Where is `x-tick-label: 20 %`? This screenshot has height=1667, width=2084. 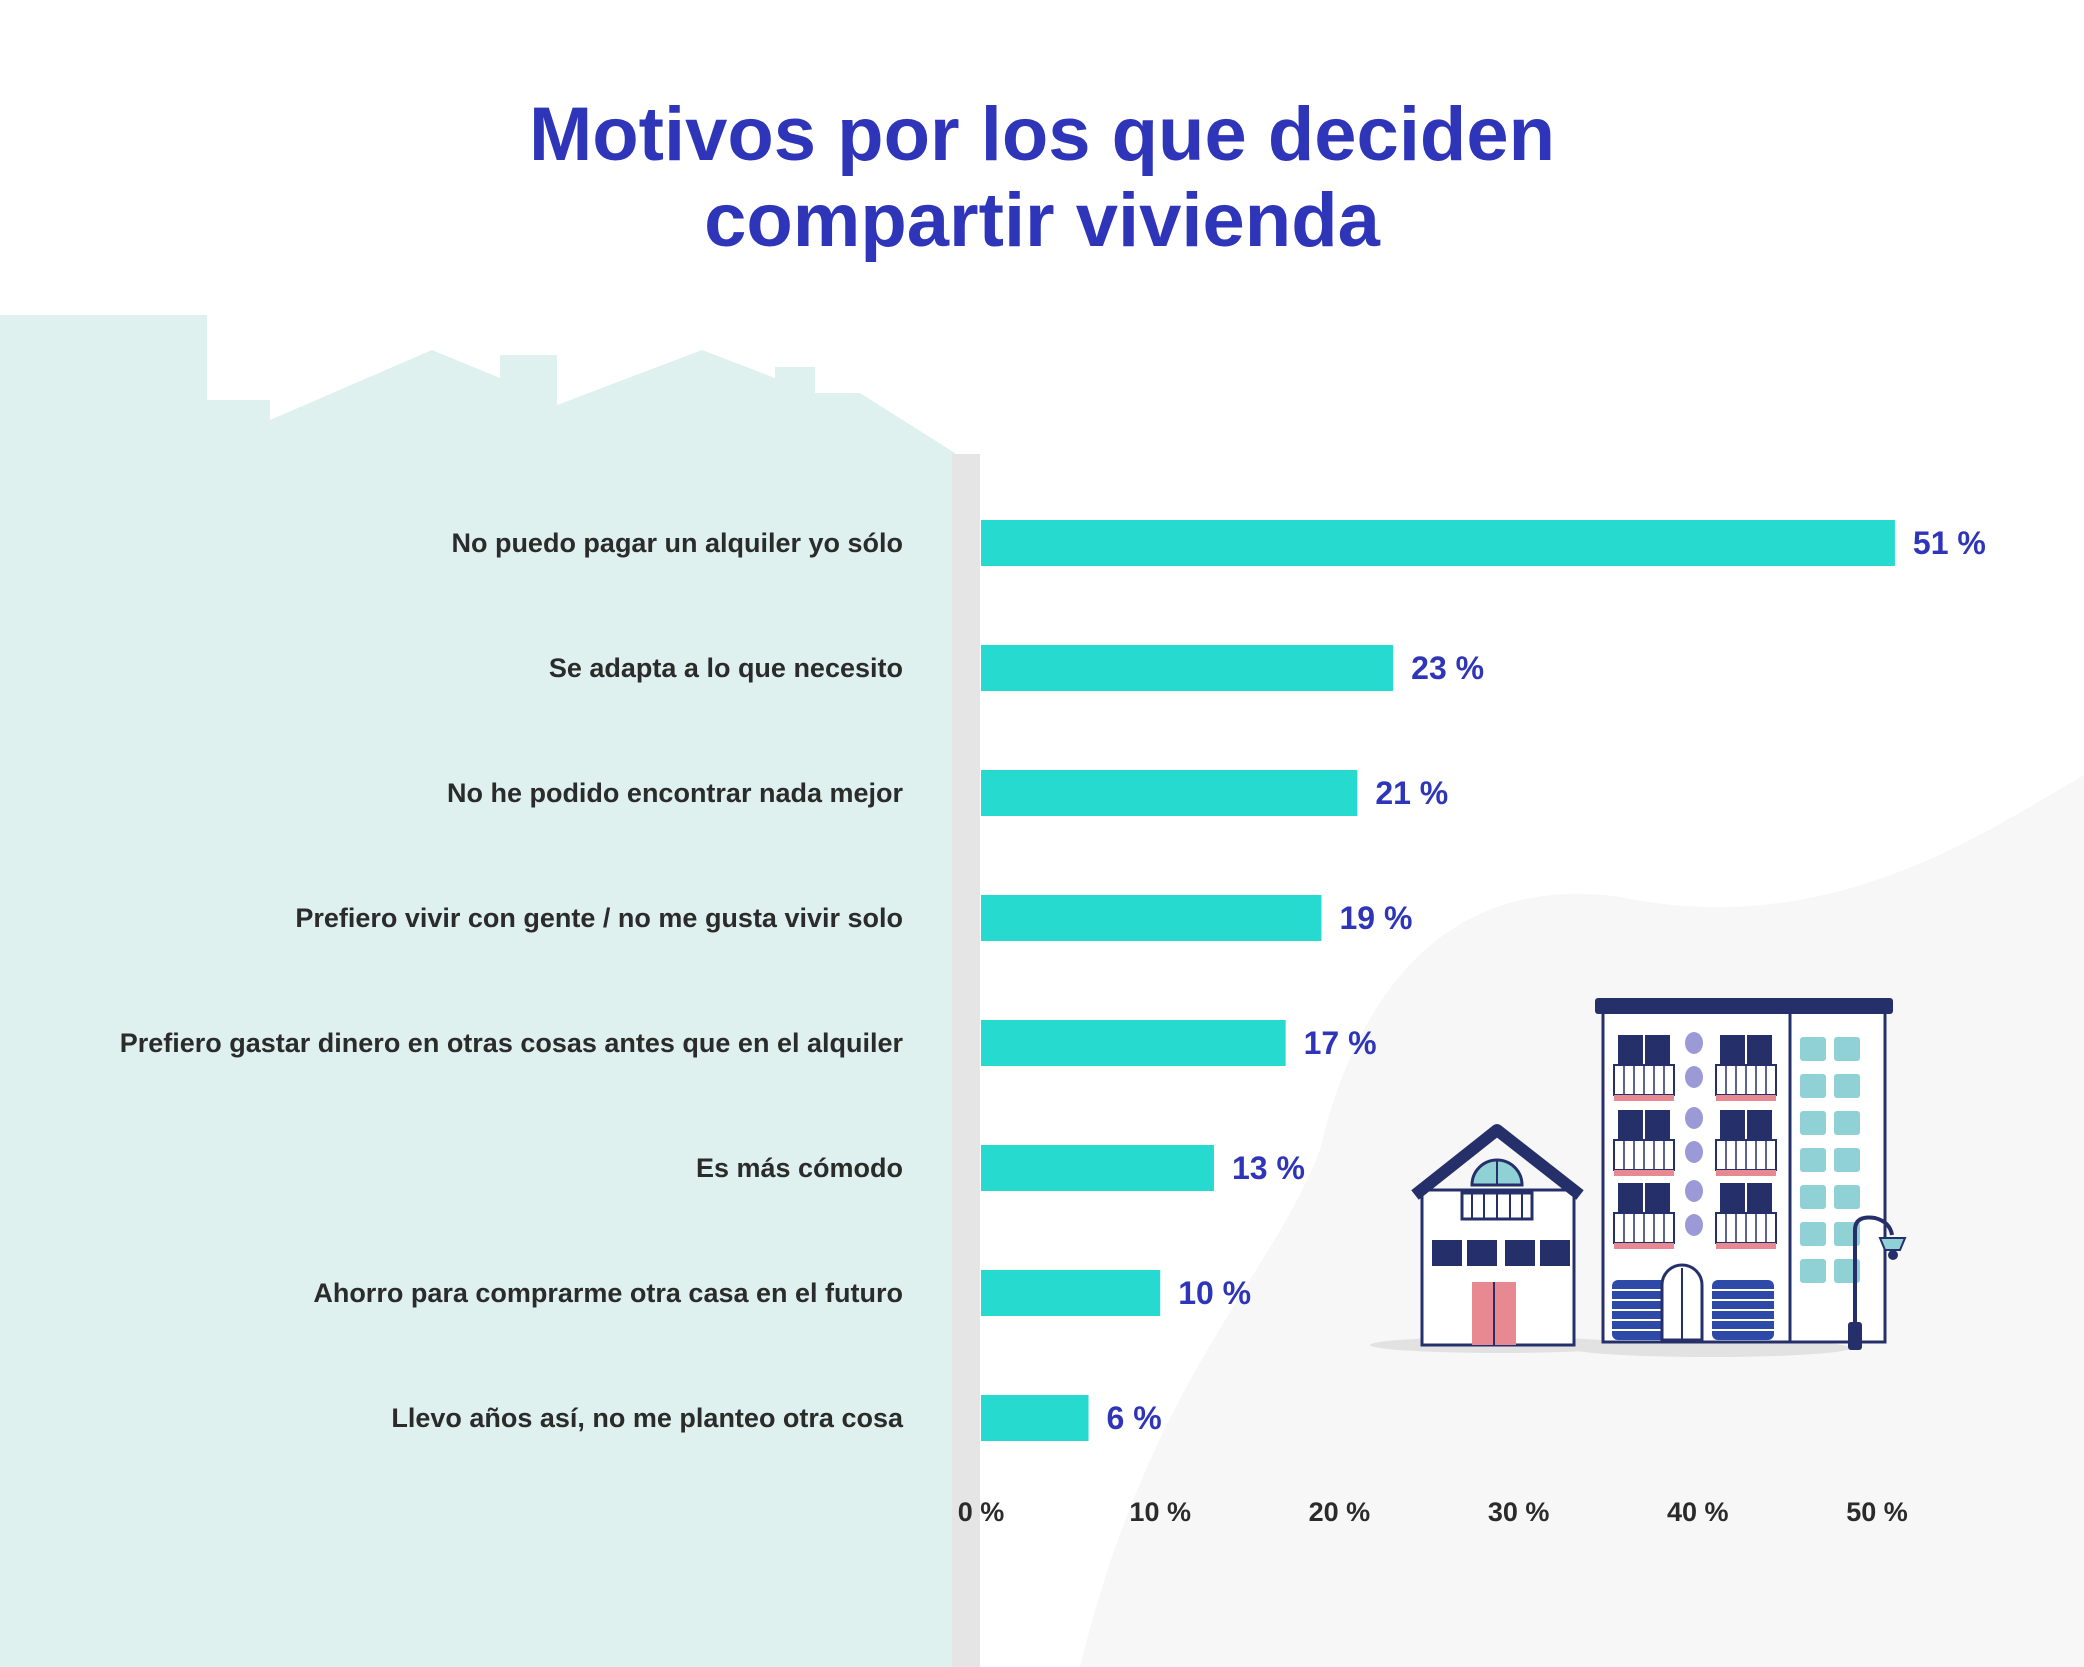 x-tick-label: 20 % is located at coordinates (1340, 1512).